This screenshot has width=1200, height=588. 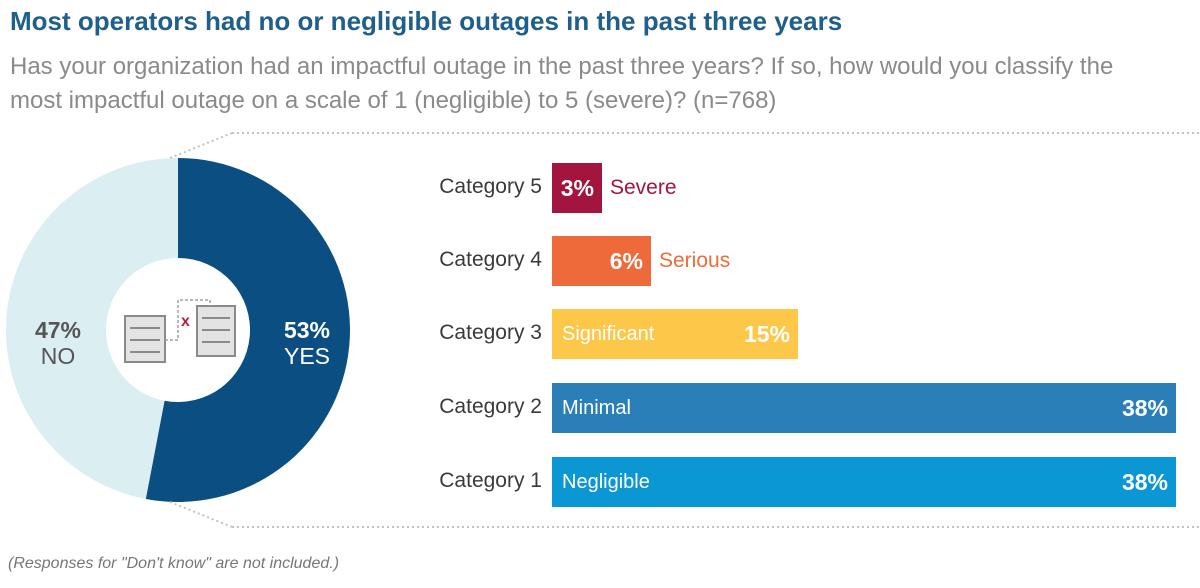 I want to click on bar-value-category-1: 38%, so click(x=1144, y=482).